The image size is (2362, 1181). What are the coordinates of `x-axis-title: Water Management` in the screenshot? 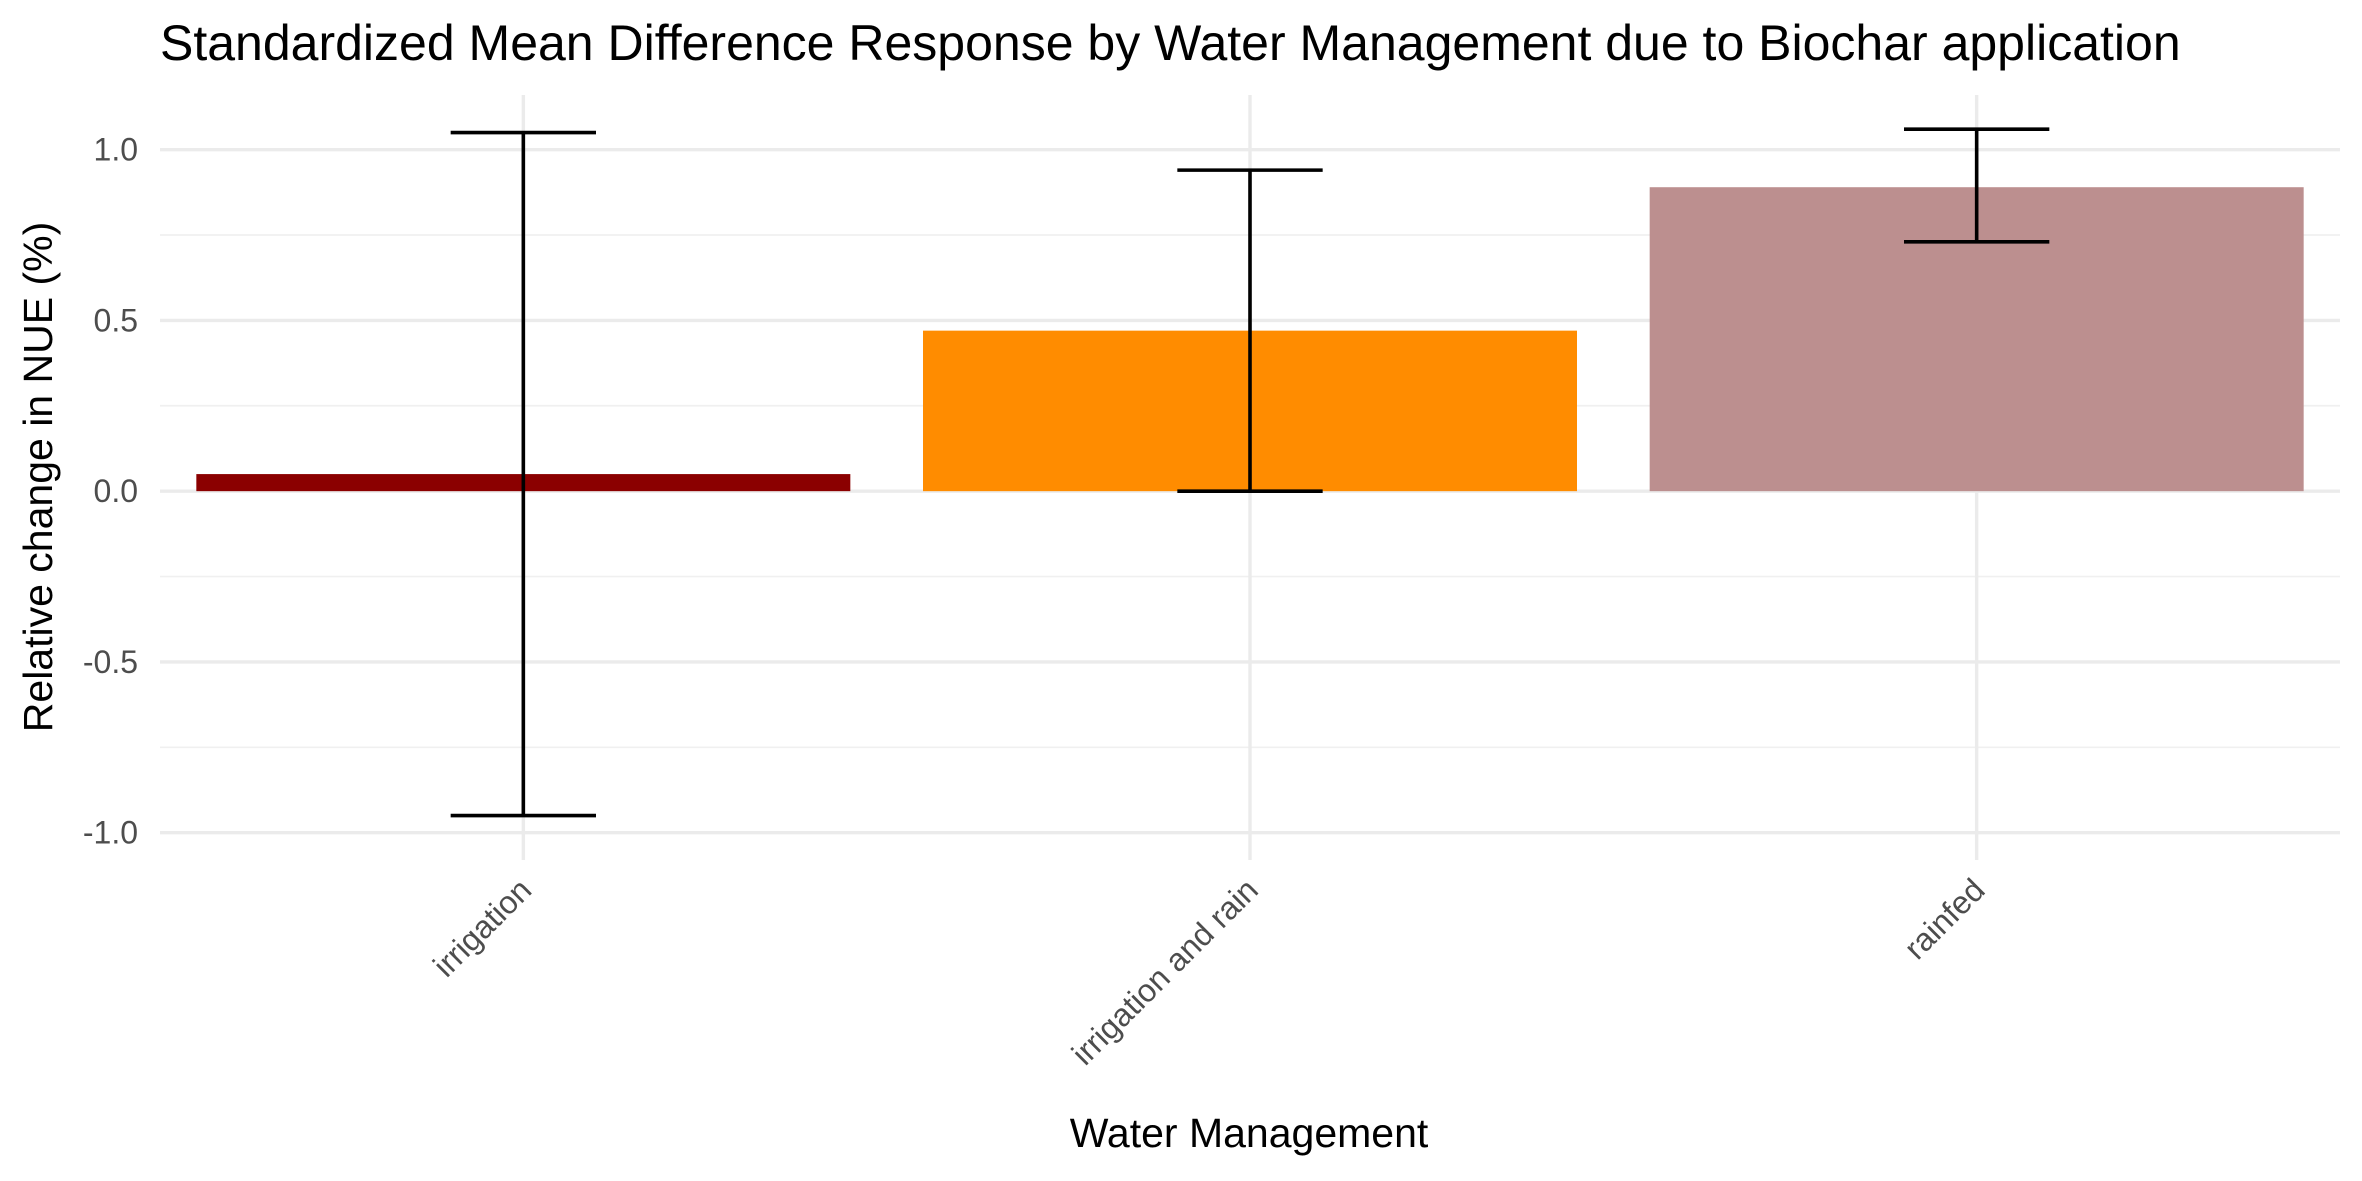 It's located at (1249, 1133).